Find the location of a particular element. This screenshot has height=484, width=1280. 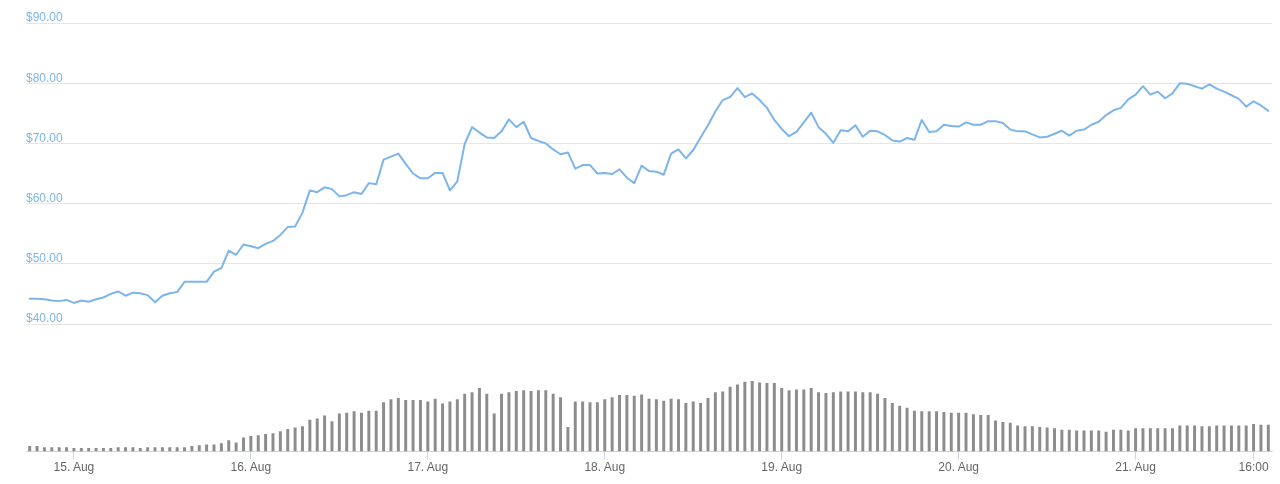

x-tick-label: 17. Aug is located at coordinates (428, 467).